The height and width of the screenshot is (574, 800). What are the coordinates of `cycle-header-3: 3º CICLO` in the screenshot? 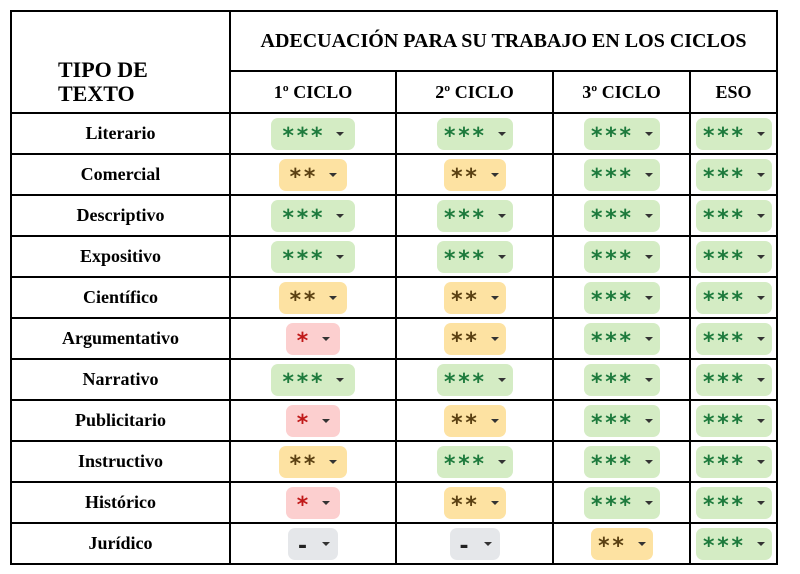 It's located at (621, 92).